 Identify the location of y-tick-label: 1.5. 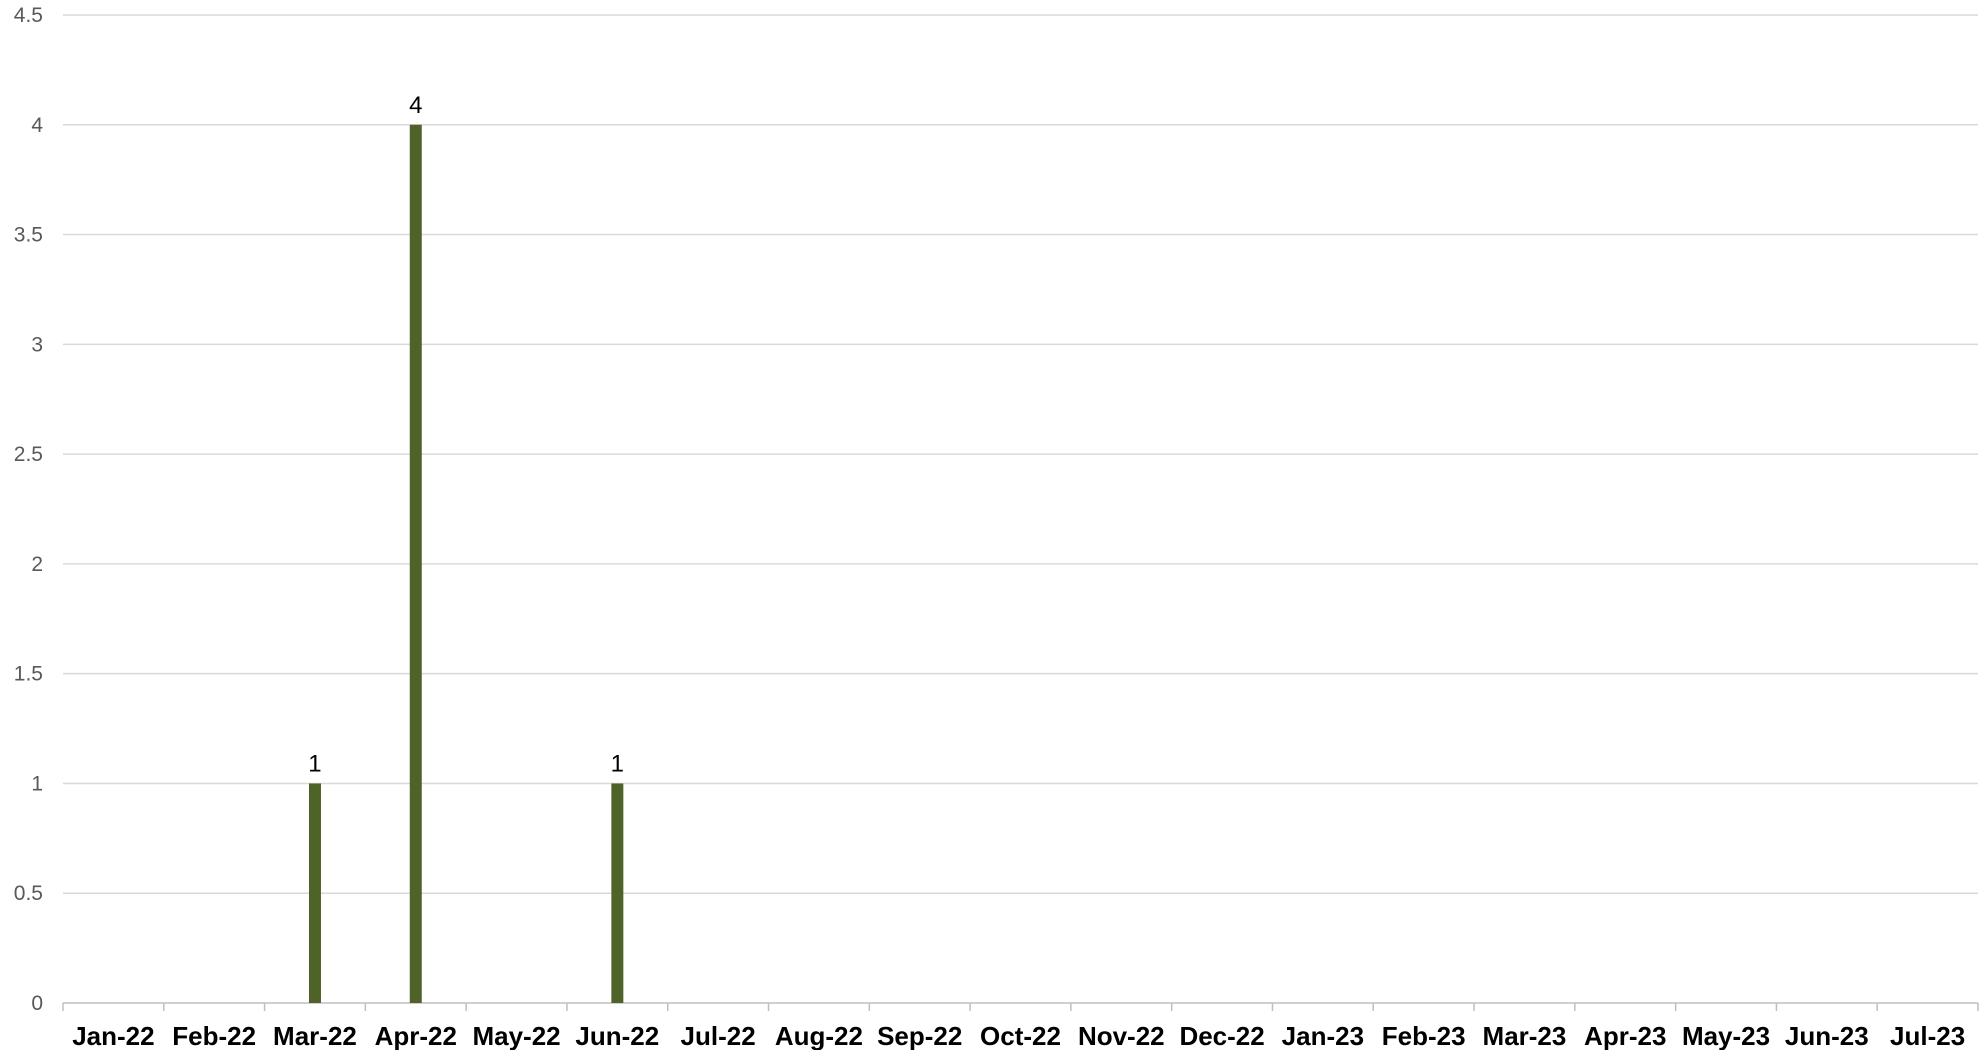
(28, 674).